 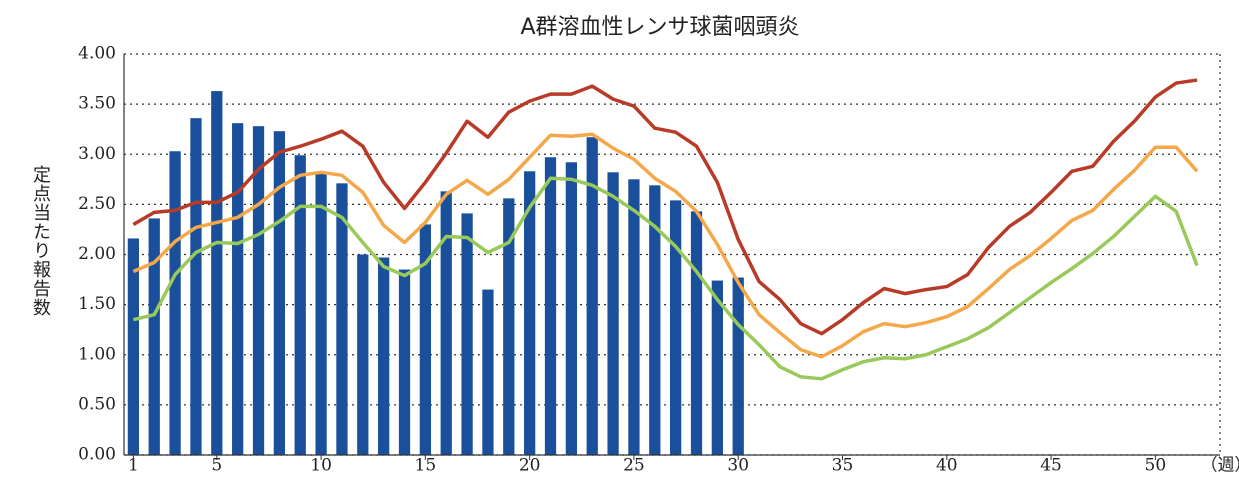 I want to click on x-tick-label: 30, so click(x=738, y=466).